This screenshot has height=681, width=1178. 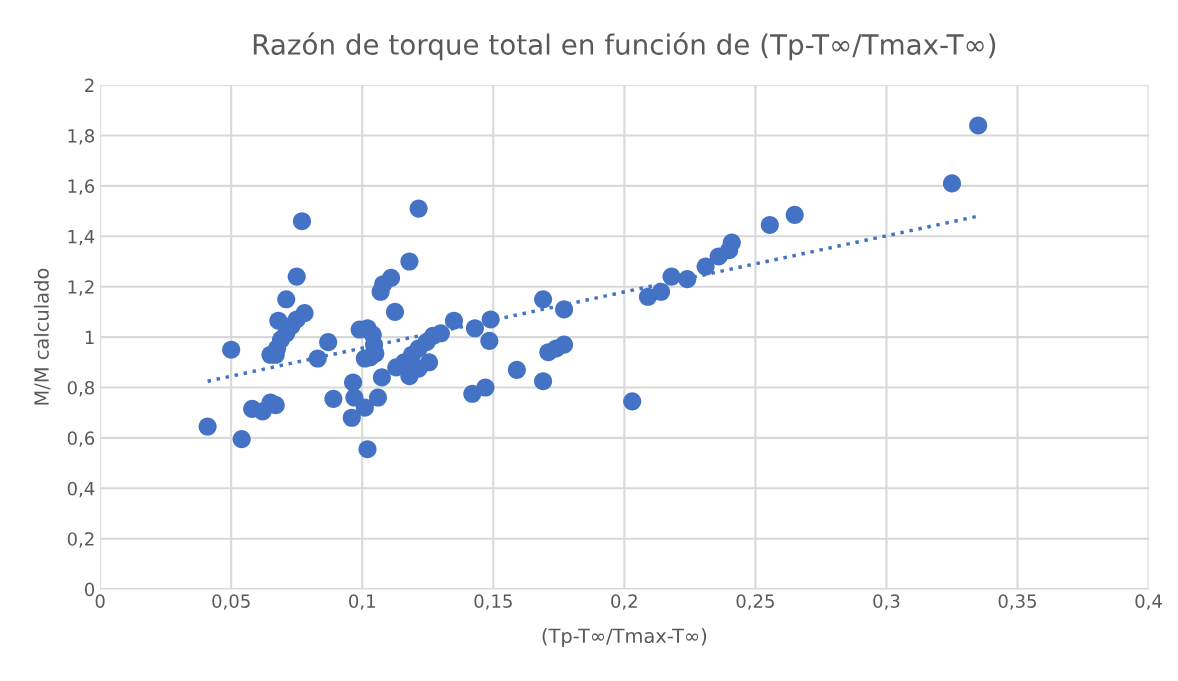 I want to click on y-axis-title: M/M calculado, so click(x=42, y=336).